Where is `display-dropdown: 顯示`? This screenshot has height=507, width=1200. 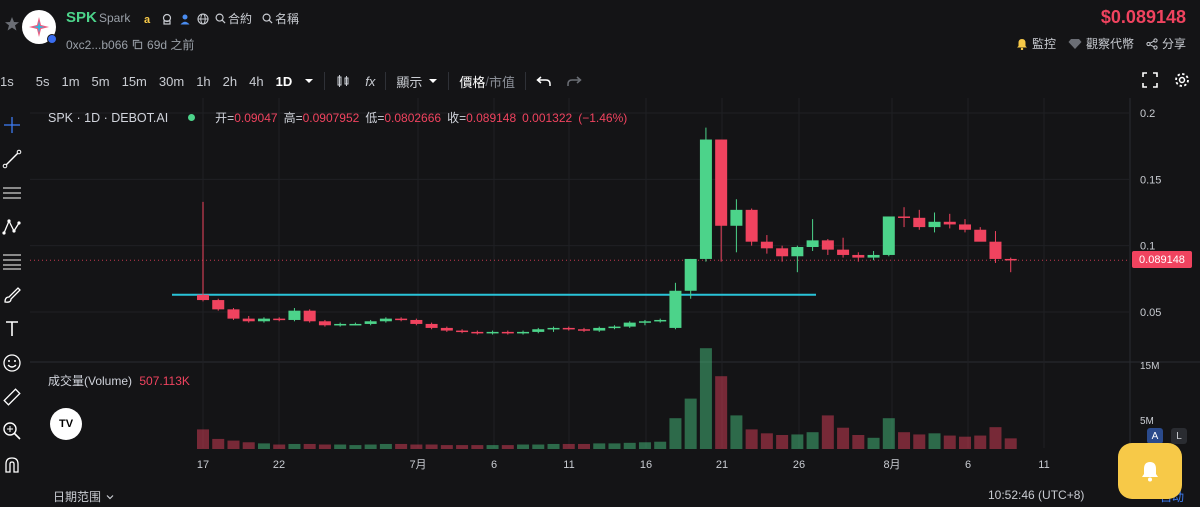 display-dropdown: 顯示 is located at coordinates (417, 81).